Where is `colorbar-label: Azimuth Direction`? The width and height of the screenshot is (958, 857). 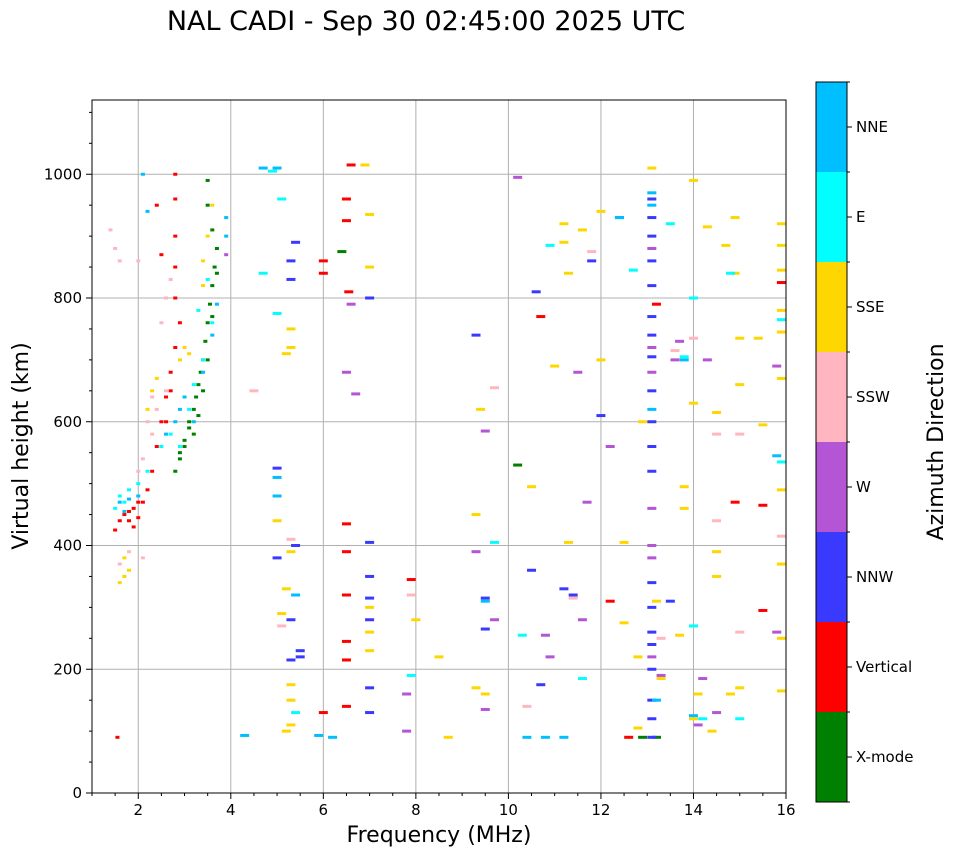 colorbar-label: Azimuth Direction is located at coordinates (936, 441).